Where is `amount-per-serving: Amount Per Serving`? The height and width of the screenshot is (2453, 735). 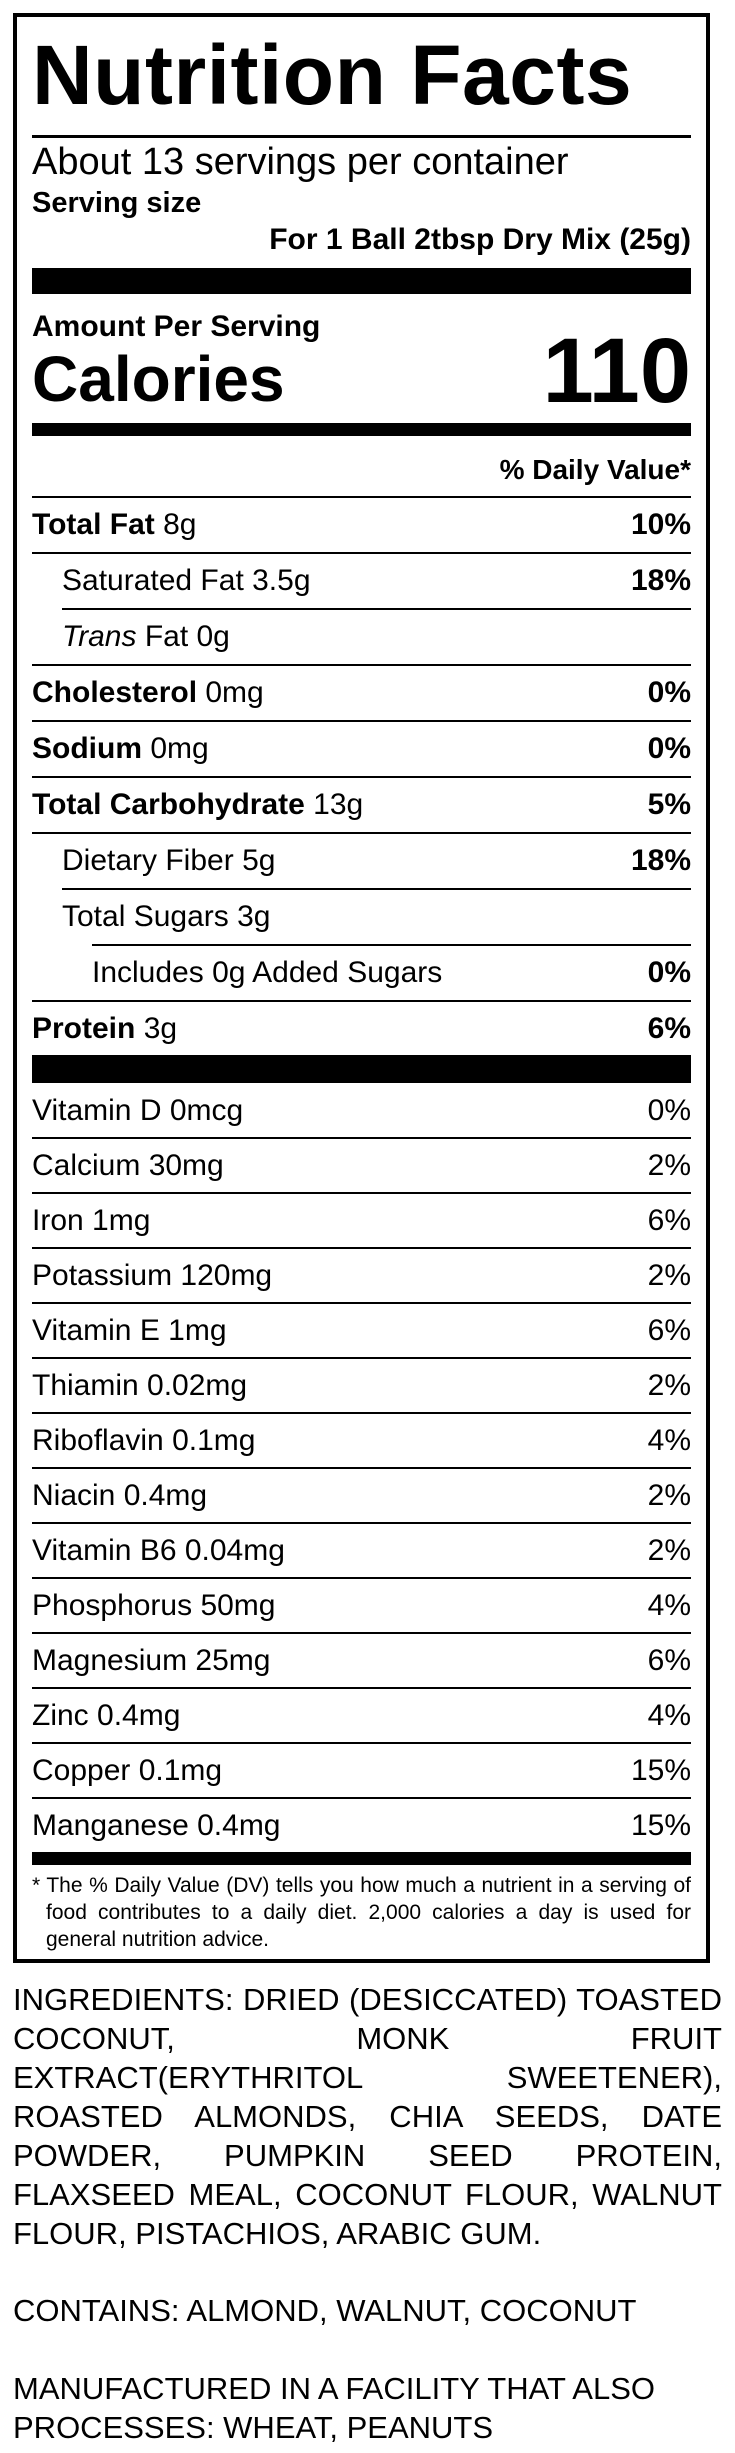 amount-per-serving: Amount Per Serving is located at coordinates (176, 326).